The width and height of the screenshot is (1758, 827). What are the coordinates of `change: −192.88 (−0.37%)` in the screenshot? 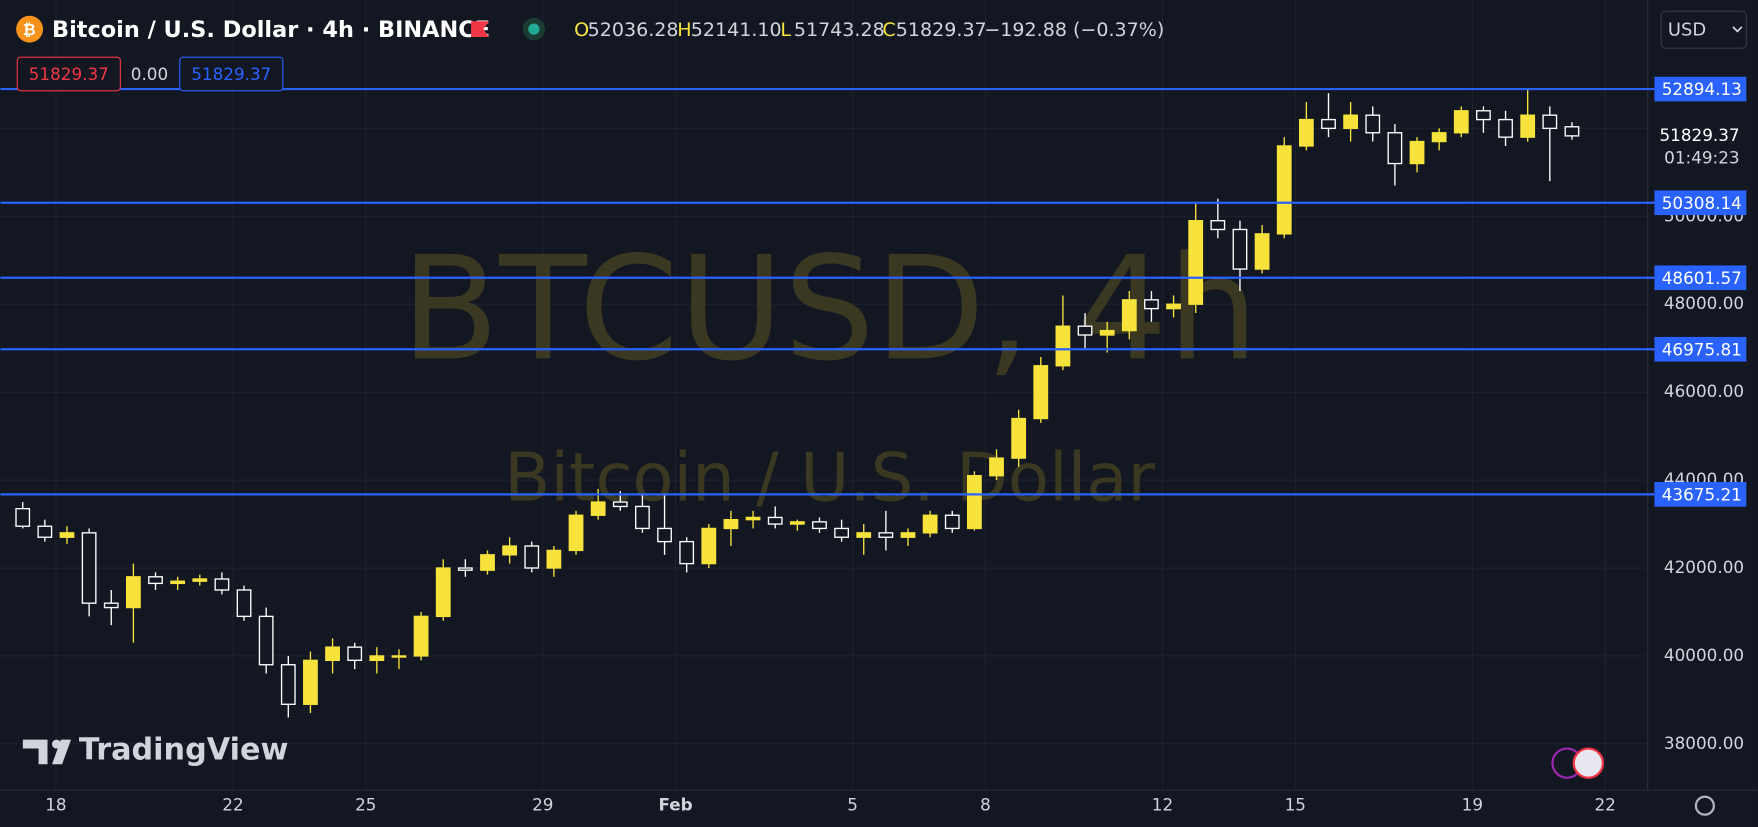 It's located at (1074, 30).